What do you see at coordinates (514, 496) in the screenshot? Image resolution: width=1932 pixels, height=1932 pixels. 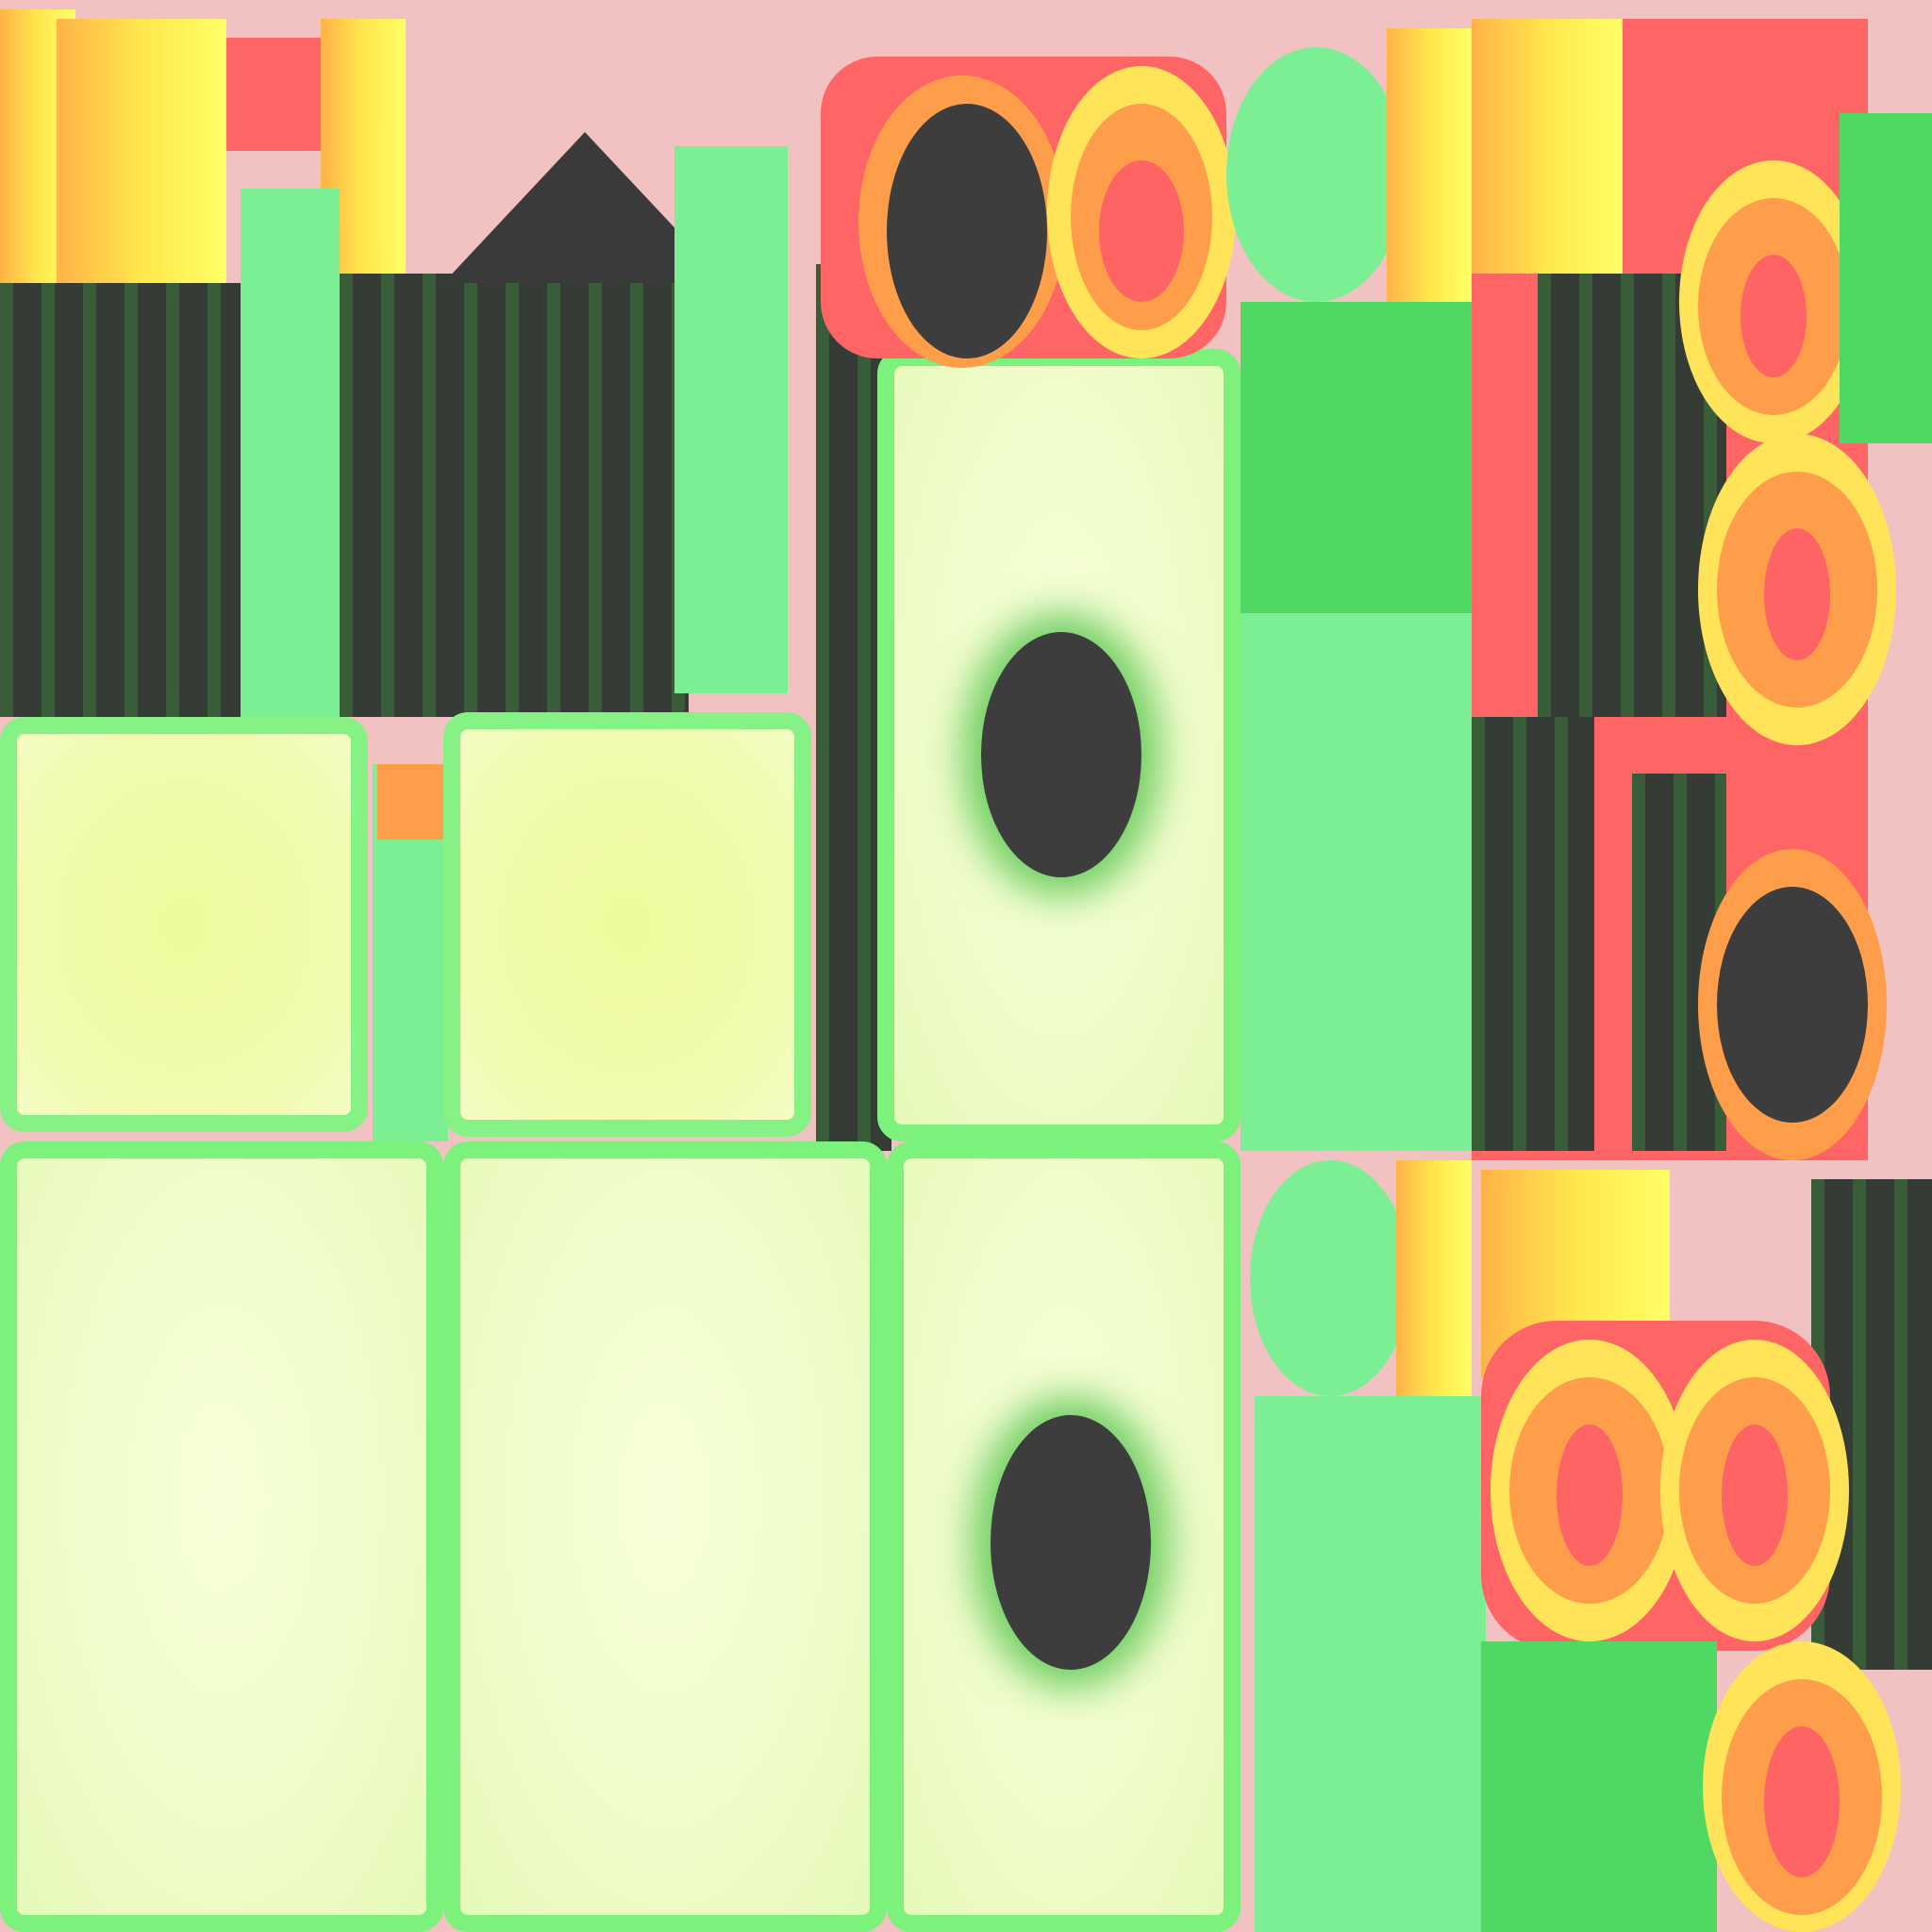 I see `dark-strip-center` at bounding box center [514, 496].